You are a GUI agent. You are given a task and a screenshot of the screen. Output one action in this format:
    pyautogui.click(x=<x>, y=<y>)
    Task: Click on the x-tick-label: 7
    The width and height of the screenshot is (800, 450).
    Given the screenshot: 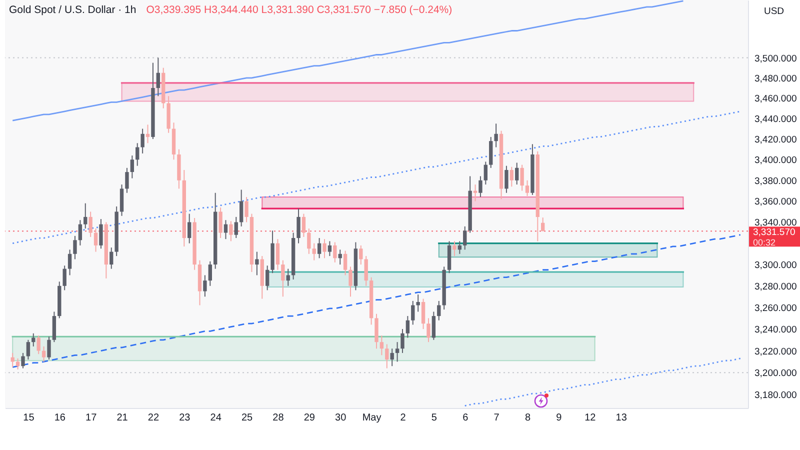 What is the action you would take?
    pyautogui.click(x=497, y=418)
    